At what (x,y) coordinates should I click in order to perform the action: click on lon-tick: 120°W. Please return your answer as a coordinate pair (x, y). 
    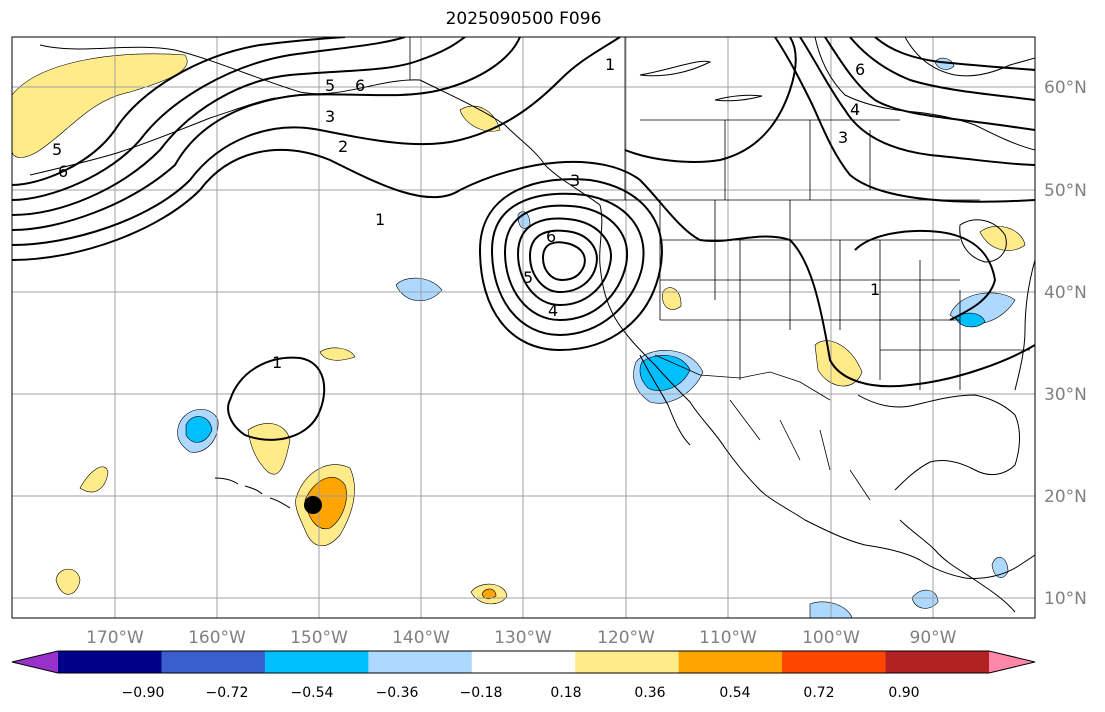
    Looking at the image, I should click on (626, 638).